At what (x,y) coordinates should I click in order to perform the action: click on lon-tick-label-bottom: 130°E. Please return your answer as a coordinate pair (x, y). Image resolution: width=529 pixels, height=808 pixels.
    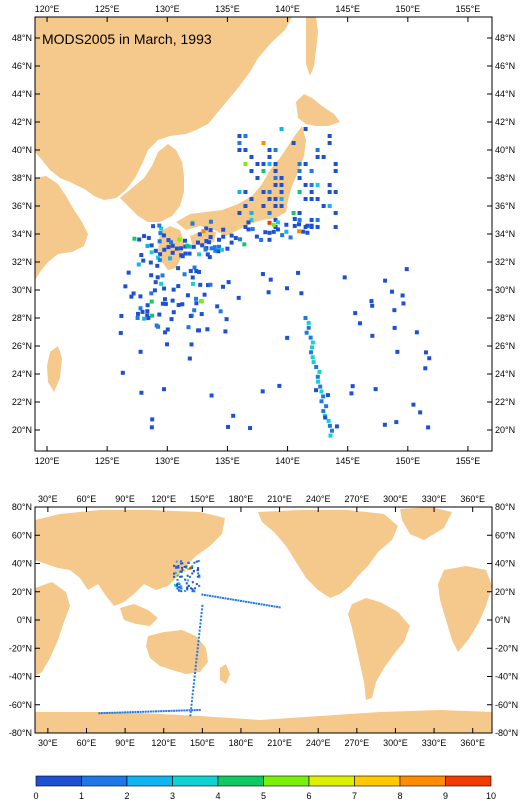
    Looking at the image, I should click on (167, 461).